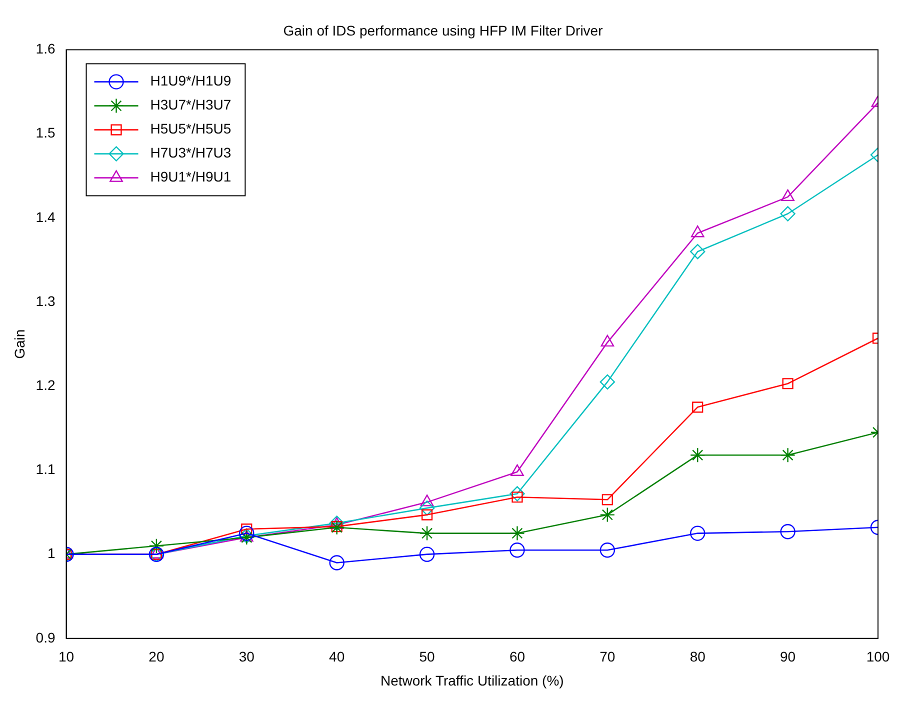 The width and height of the screenshot is (906, 702). Describe the element at coordinates (608, 656) in the screenshot. I see `x-tick-label: 70` at that location.